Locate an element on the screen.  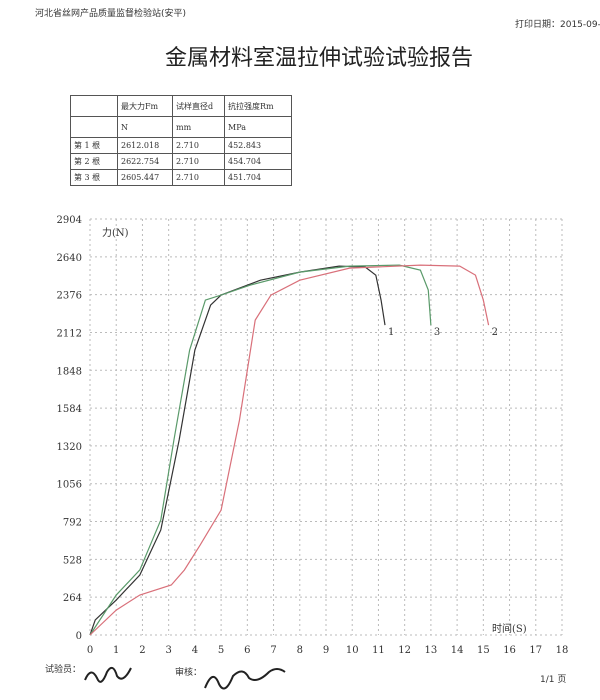
y-axis-label: 力(N) is located at coordinates (115, 232).